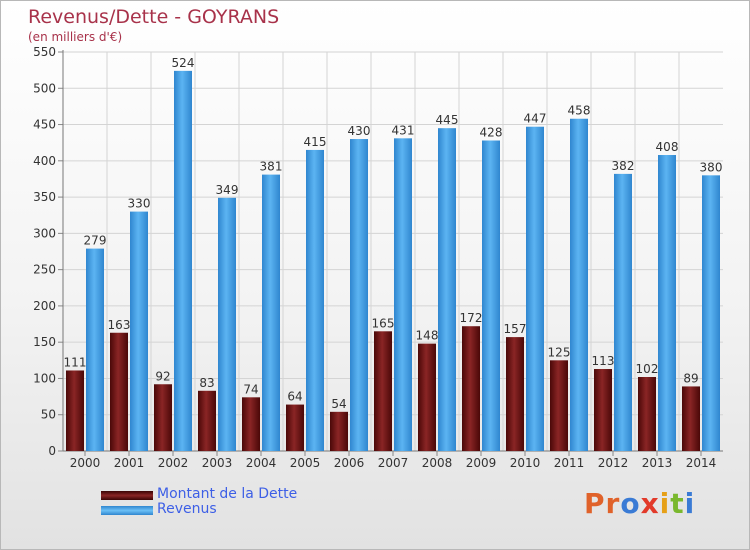 This screenshot has width=750, height=550. Describe the element at coordinates (154, 17) in the screenshot. I see `chart-title: Revenus/Dette - GOYRANS` at that location.